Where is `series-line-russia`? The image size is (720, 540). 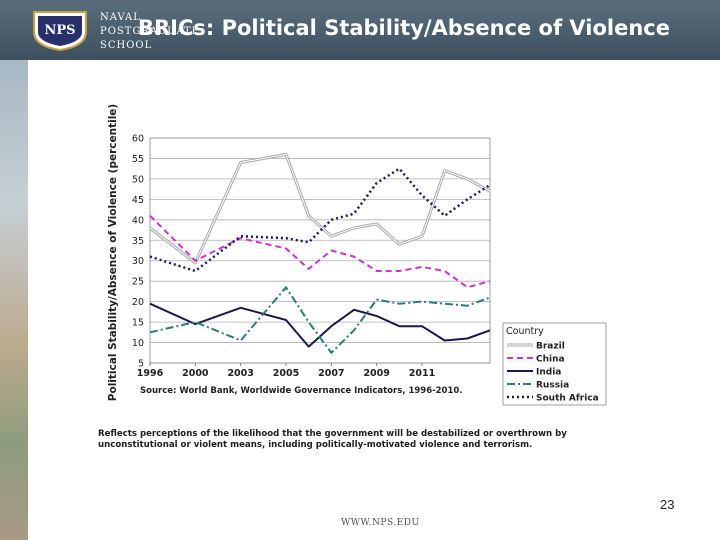 series-line-russia is located at coordinates (320, 320).